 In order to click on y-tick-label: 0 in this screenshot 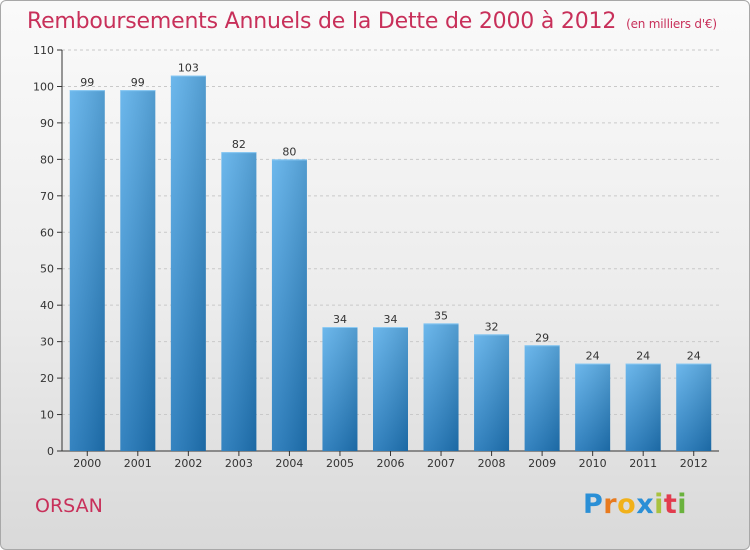, I will do `click(50, 451)`.